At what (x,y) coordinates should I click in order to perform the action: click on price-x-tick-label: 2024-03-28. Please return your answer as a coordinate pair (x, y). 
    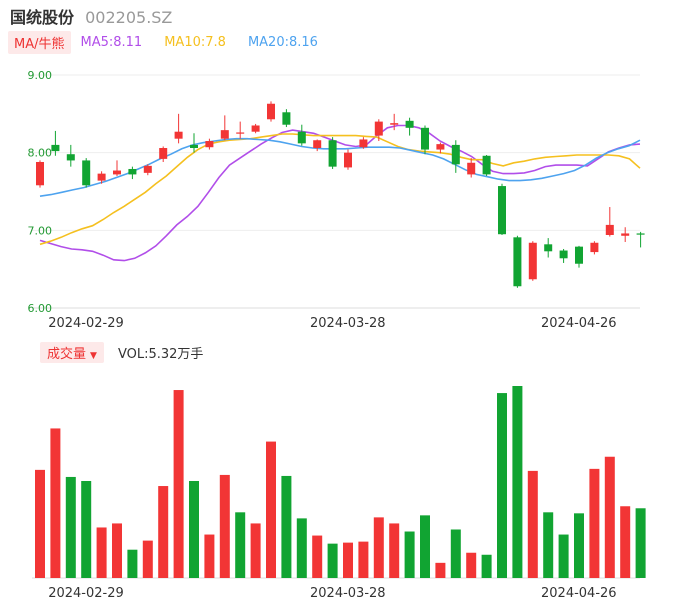
    Looking at the image, I should click on (348, 323).